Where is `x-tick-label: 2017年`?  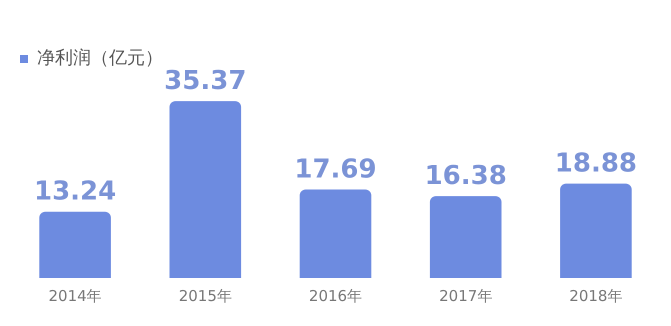
x-tick-label: 2017年 is located at coordinates (465, 295).